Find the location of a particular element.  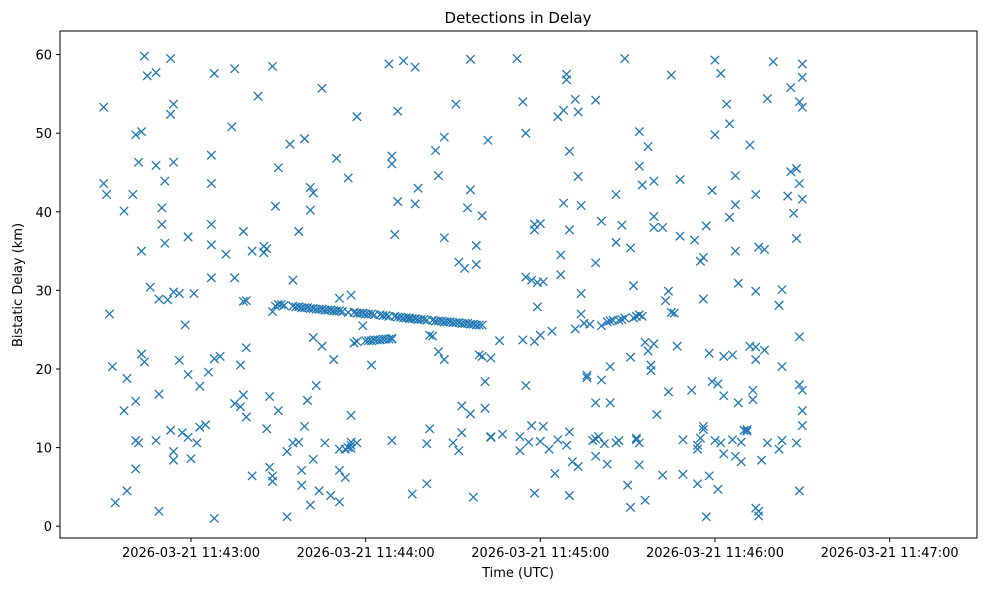

x-tick-label: 2026-03-21 11:44:00 is located at coordinates (366, 553).